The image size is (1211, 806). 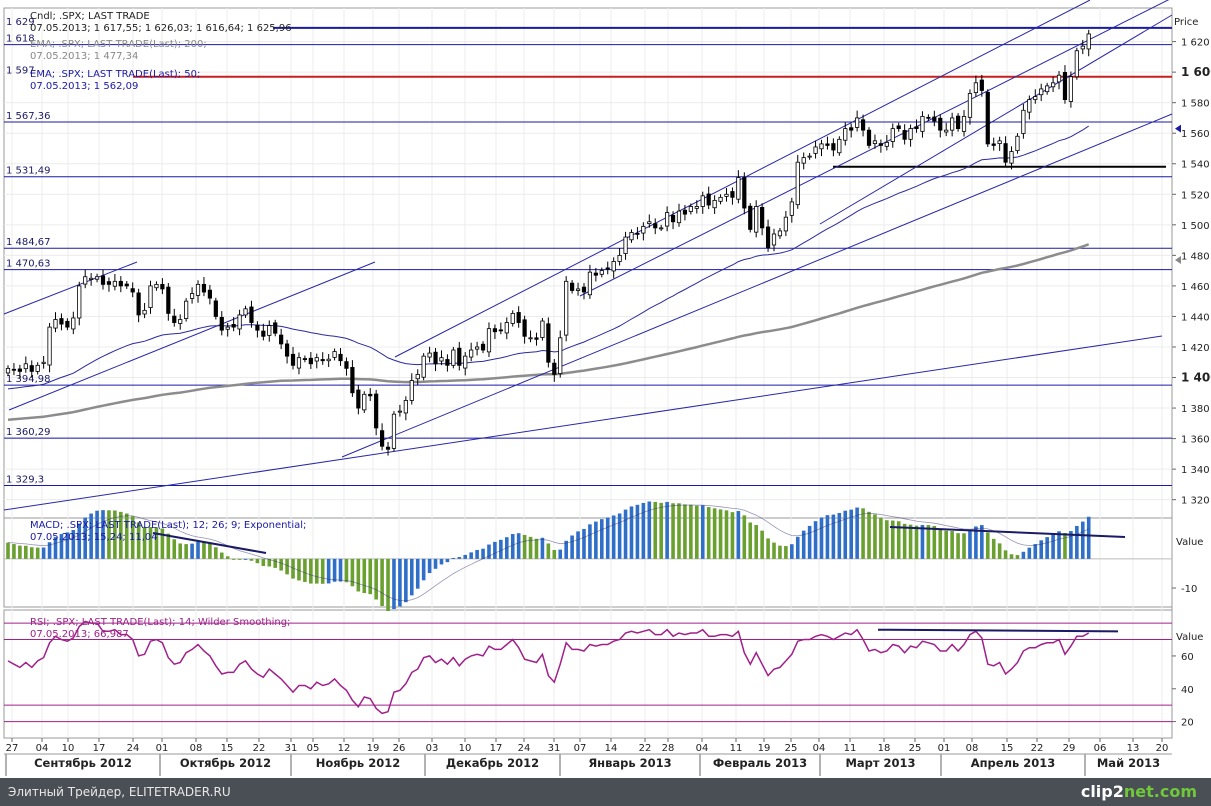 What do you see at coordinates (1013, 763) in the screenshot?
I see `month-label: Апрель 2013` at bounding box center [1013, 763].